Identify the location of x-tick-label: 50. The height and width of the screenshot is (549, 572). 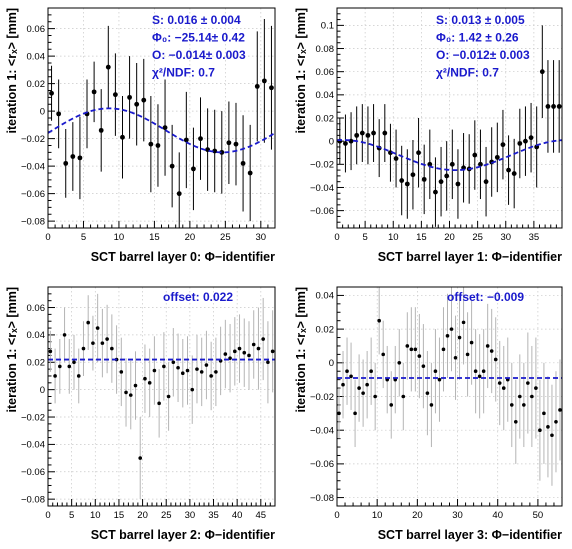
(538, 515).